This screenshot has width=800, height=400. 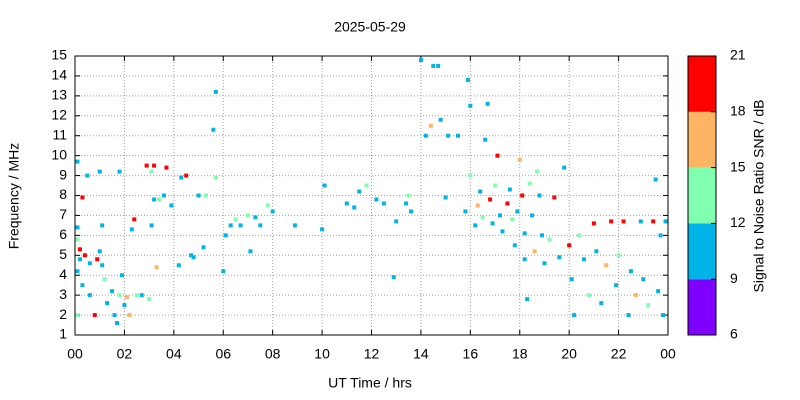 I want to click on colorbar-tick-label: 9, so click(x=734, y=278).